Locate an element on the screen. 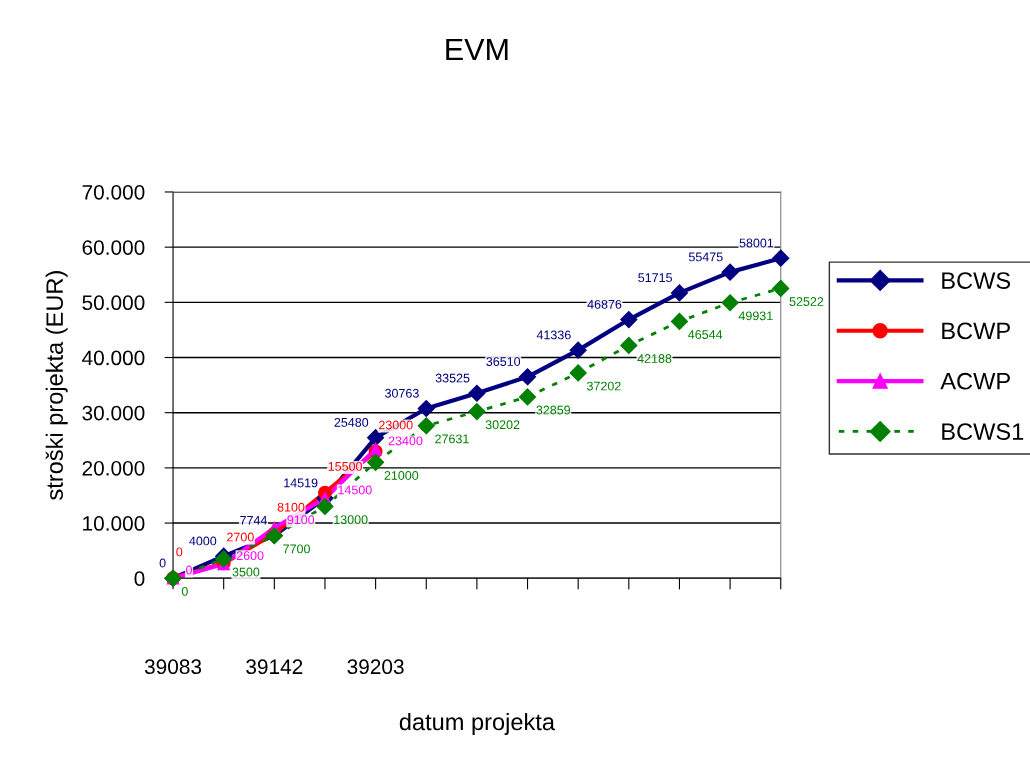  data-label: 36510 is located at coordinates (503, 361).